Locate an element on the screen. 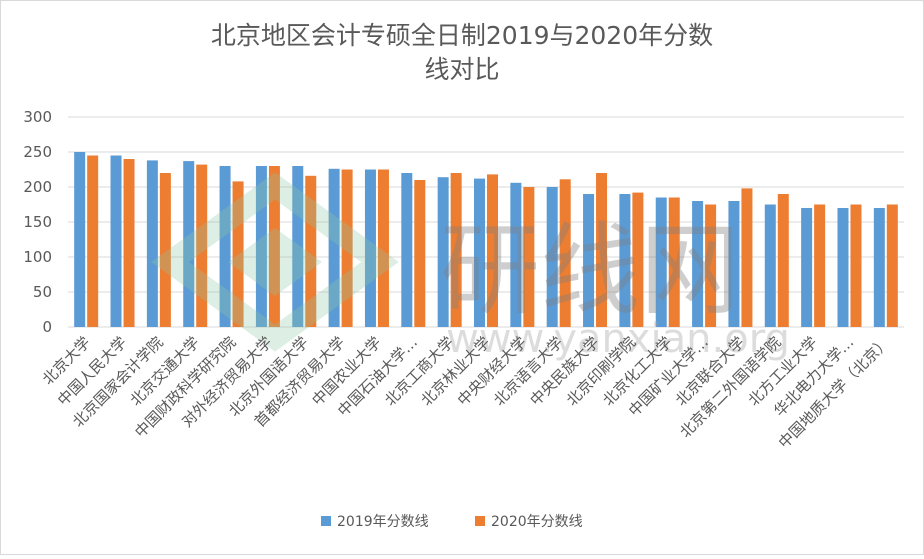  y-tick-label: 0 is located at coordinates (47, 327).